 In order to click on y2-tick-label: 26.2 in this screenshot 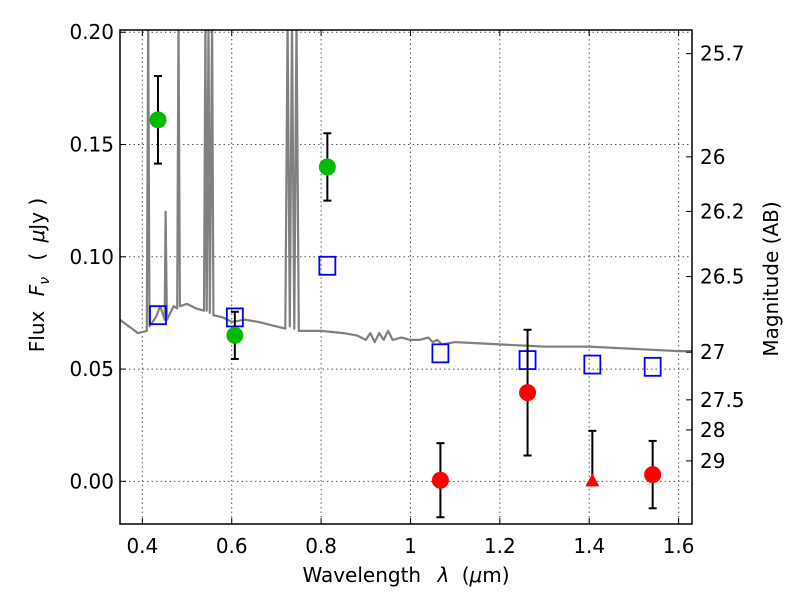, I will do `click(722, 211)`.